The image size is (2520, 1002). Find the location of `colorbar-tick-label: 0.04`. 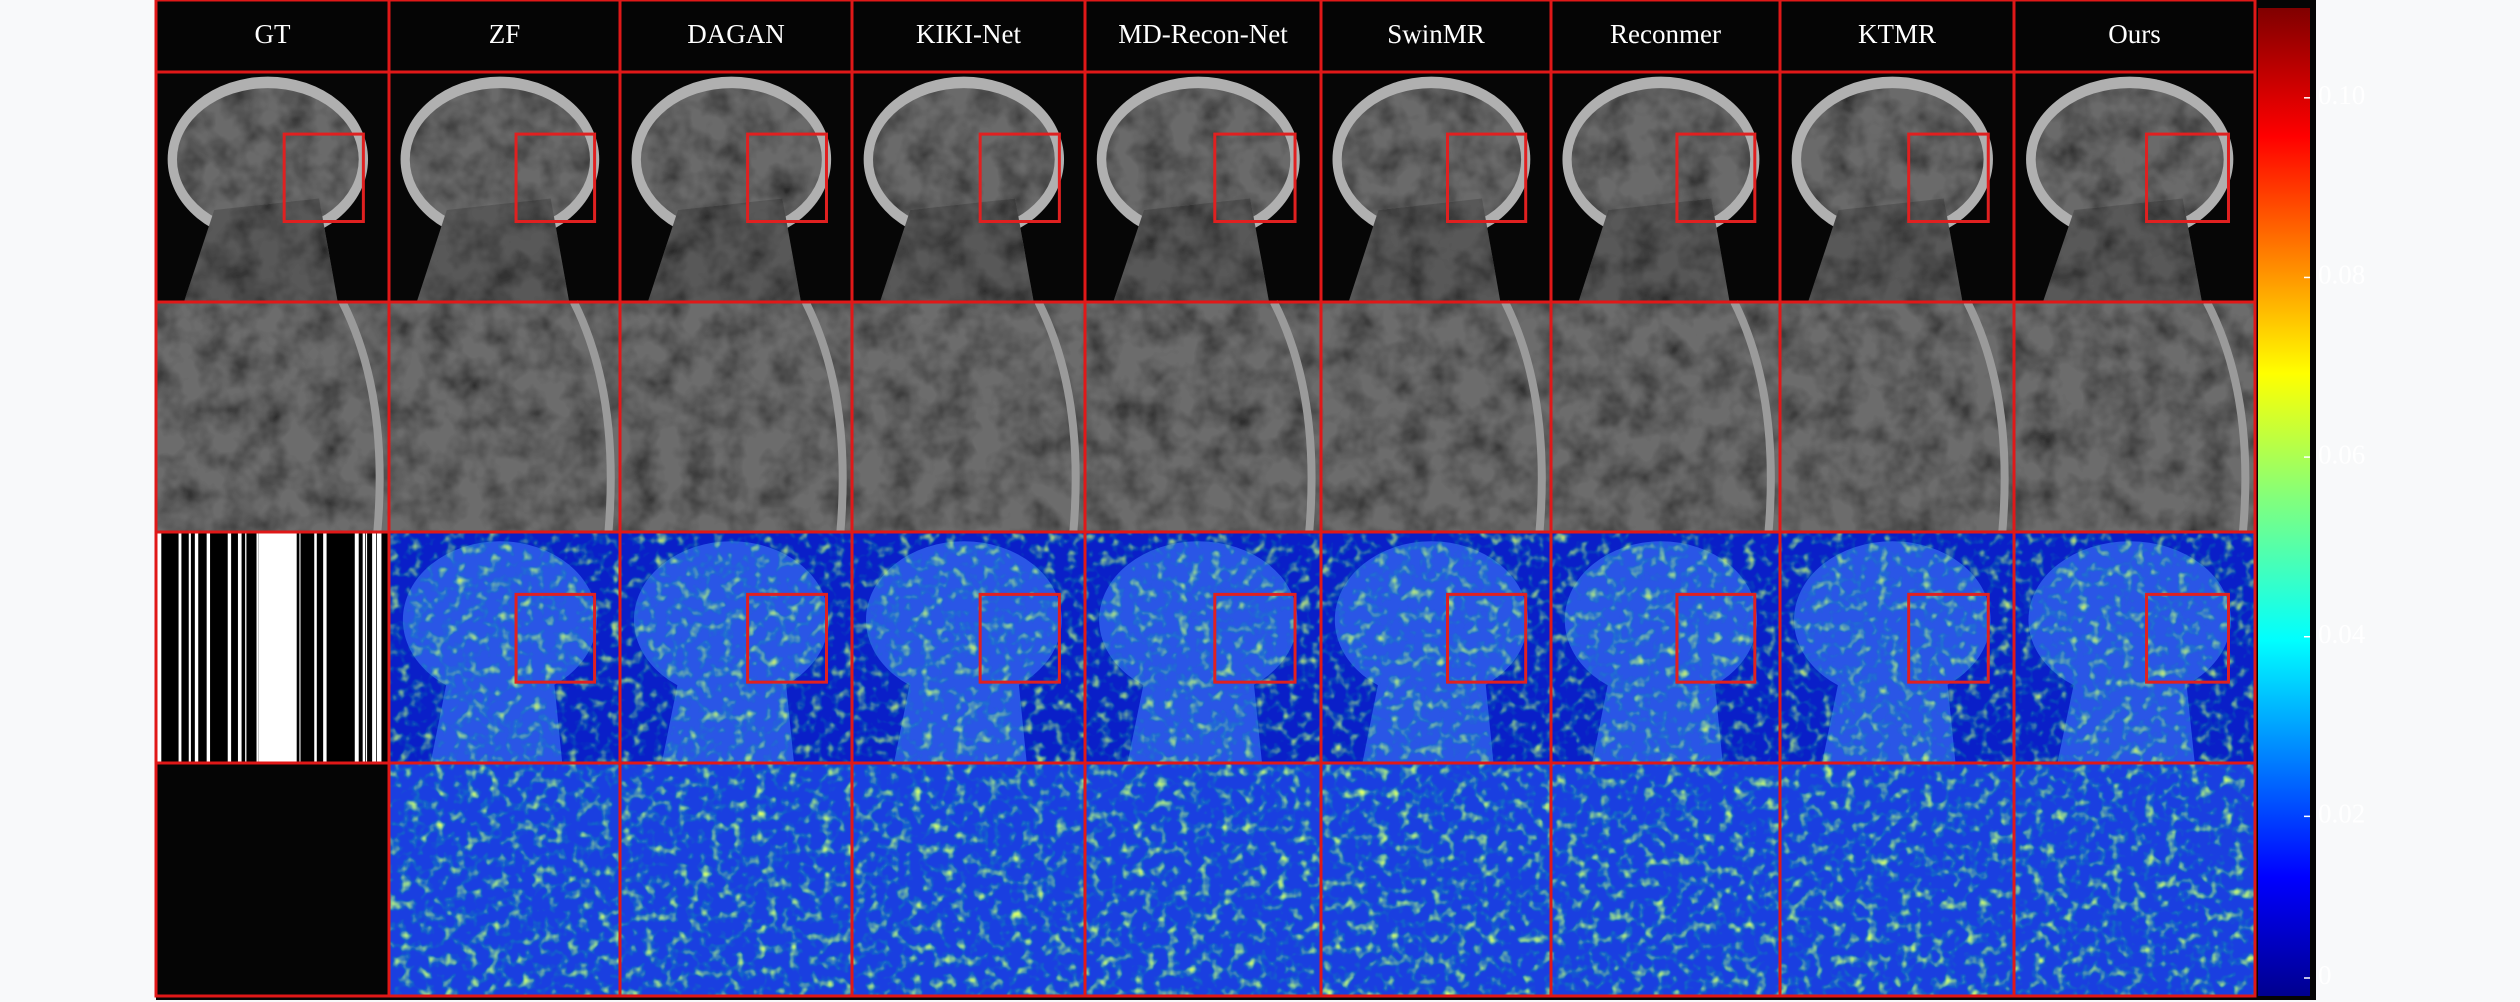

colorbar-tick-label: 0.04 is located at coordinates (2342, 634).